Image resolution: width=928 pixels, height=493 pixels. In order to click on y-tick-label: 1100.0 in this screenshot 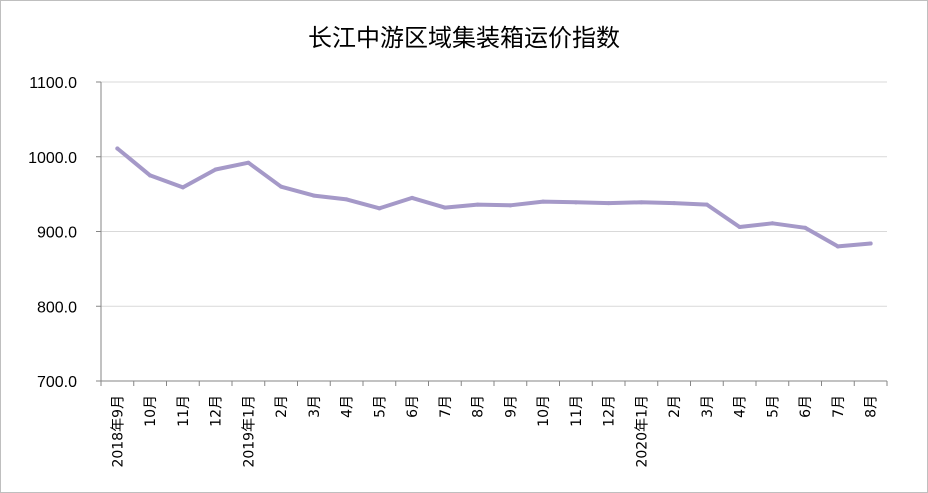, I will do `click(53, 83)`.